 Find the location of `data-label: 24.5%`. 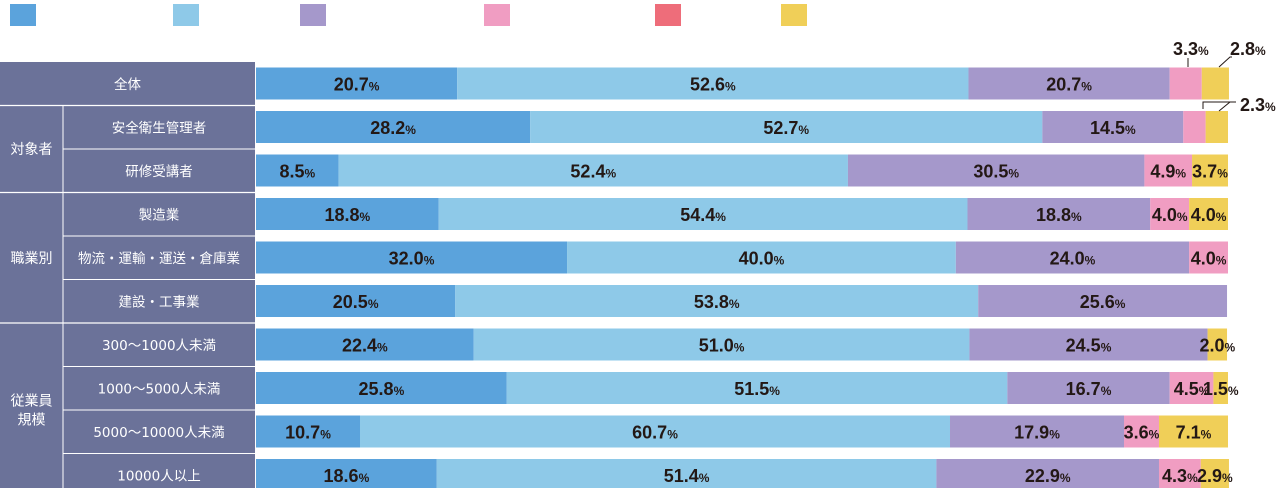

data-label: 24.5% is located at coordinates (1089, 346).